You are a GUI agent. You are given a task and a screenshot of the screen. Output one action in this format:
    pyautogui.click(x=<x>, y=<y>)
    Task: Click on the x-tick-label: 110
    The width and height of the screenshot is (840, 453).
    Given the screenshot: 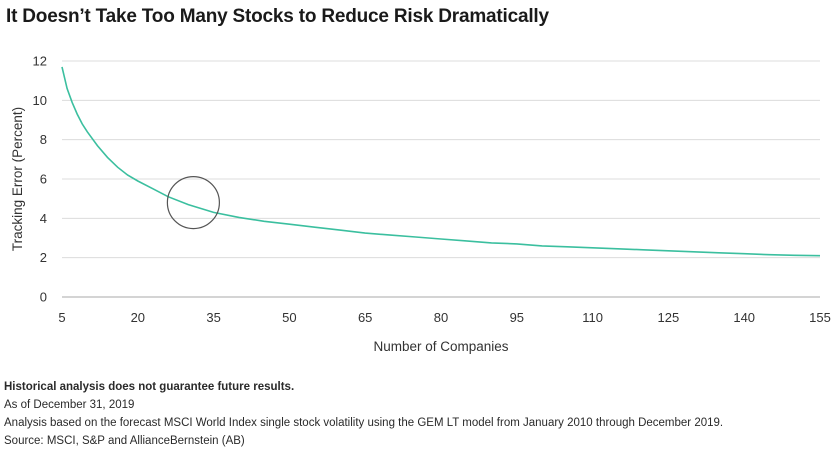 What is the action you would take?
    pyautogui.click(x=592, y=317)
    